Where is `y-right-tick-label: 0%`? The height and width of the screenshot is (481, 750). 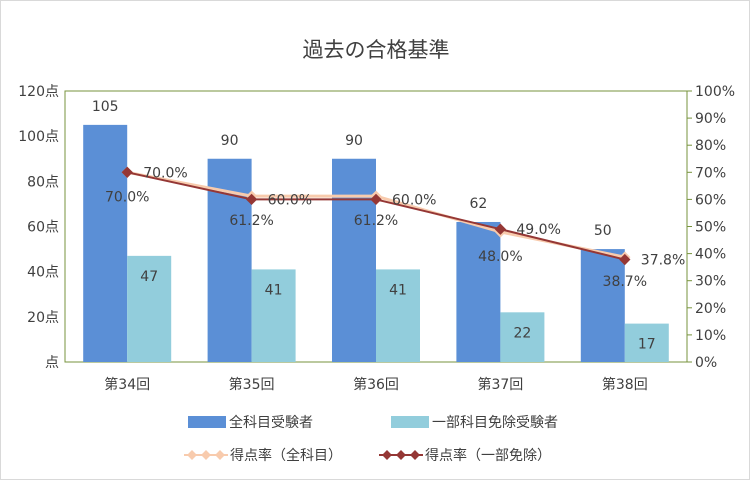
y-right-tick-label: 0% is located at coordinates (706, 363).